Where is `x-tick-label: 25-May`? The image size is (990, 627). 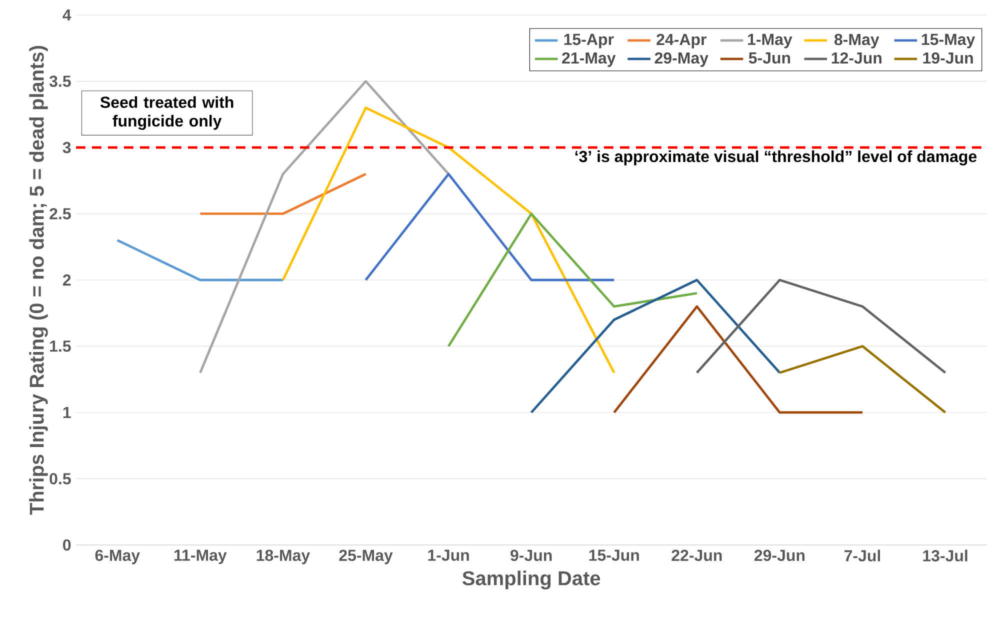 x-tick-label: 25-May is located at coordinates (366, 557).